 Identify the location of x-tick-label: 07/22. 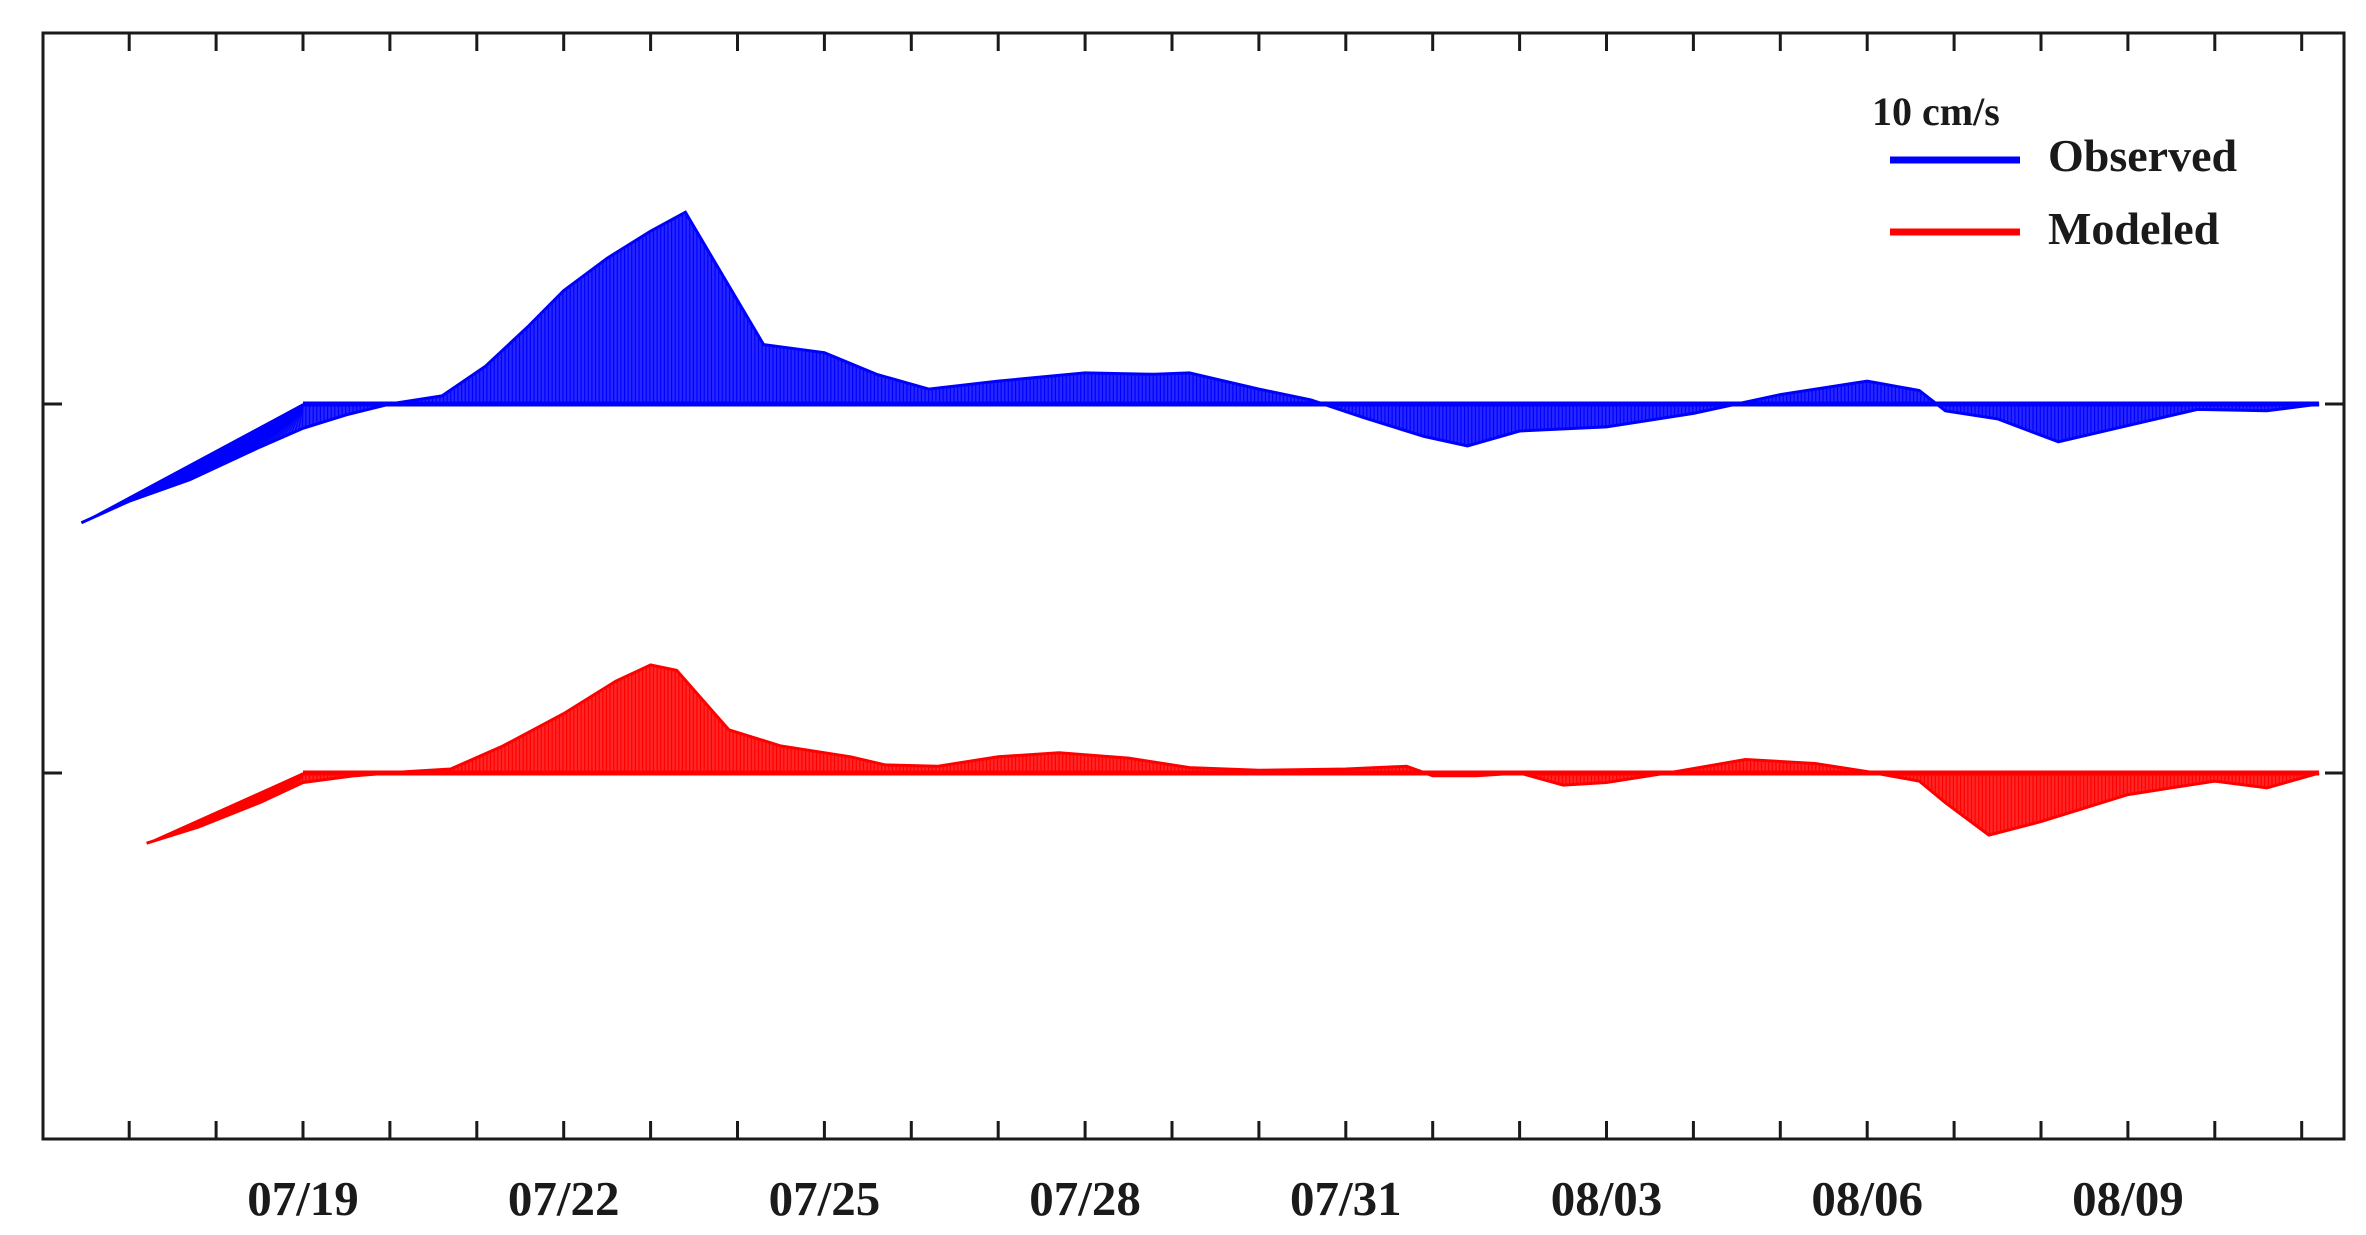
(564, 1198).